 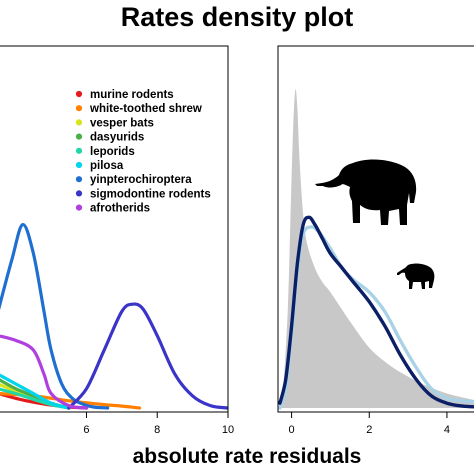 I want to click on legend-item: afrotherids, so click(x=112, y=209).